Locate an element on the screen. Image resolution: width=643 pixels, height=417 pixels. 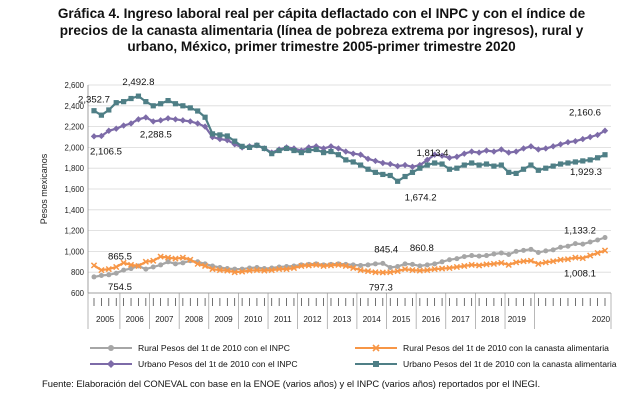
x-year-label: 2007 is located at coordinates (164, 319).